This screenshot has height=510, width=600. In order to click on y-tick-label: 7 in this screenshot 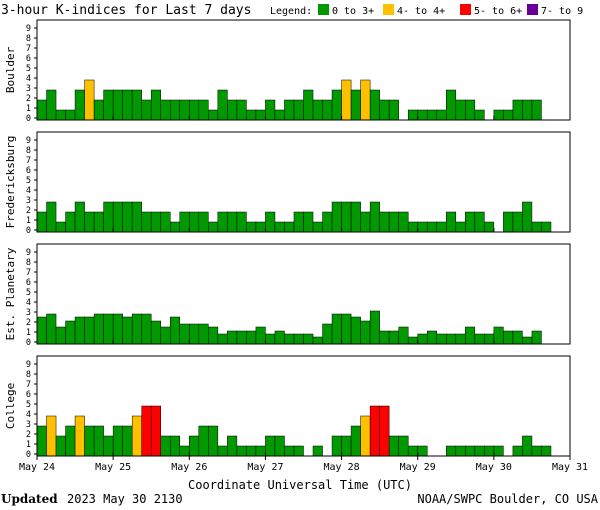, I will do `click(28, 161)`.